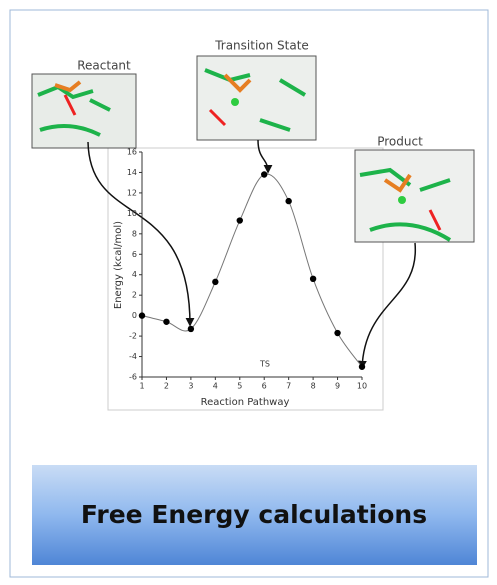 The width and height of the screenshot is (497, 585). I want to click on x-tick-label: 5, so click(239, 386).